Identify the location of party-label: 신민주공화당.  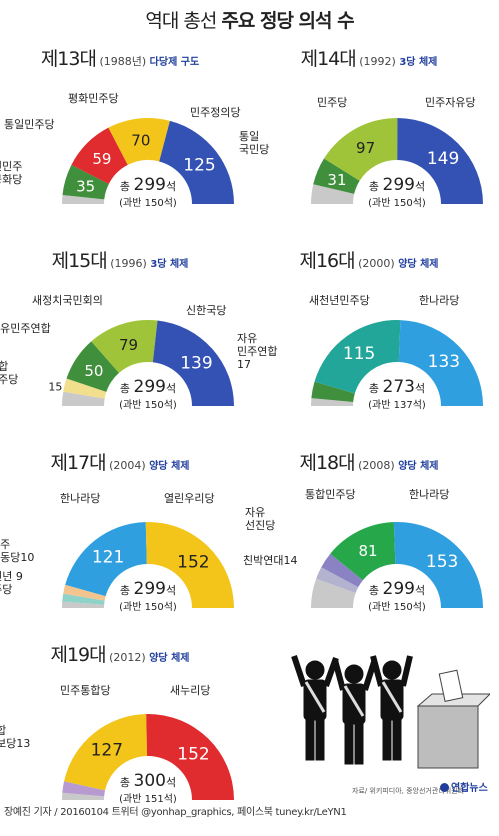
(11, 173).